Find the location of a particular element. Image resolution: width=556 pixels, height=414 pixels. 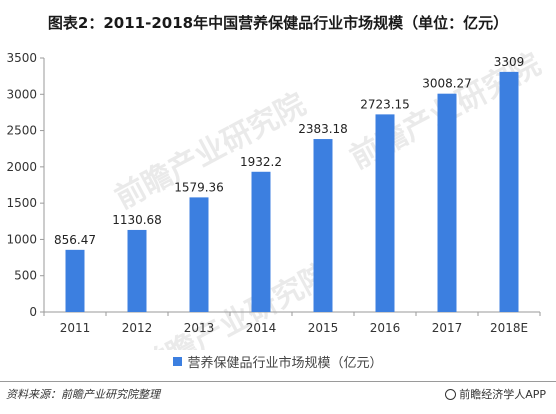

chart-legend: 营养保健品行业市场规模（亿元） is located at coordinates (278, 361).